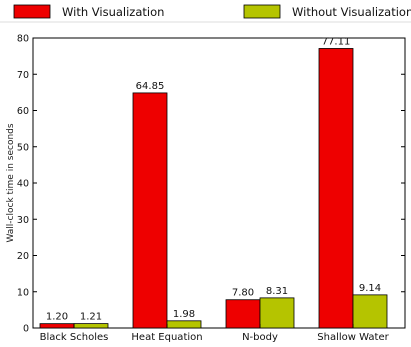 This screenshot has height=347, width=411. What do you see at coordinates (205, 13) in the screenshot?
I see `chart-legend: With Visualization Without Visualization` at bounding box center [205, 13].